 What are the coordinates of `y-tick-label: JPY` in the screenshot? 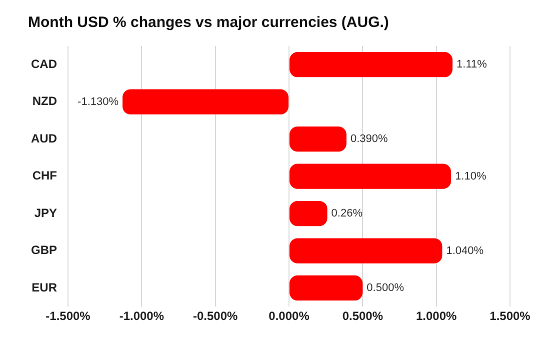 It's located at (46, 213).